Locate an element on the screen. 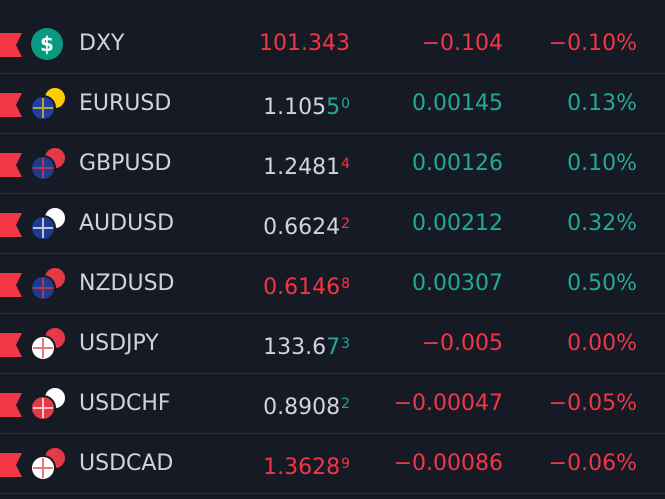  price-part: 0.6624 is located at coordinates (302, 227).